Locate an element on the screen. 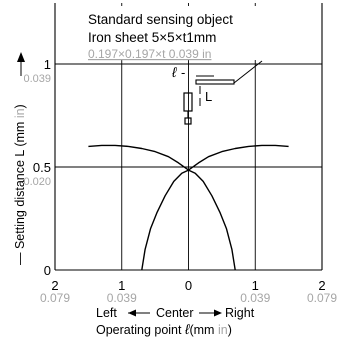 The height and width of the screenshot is (345, 339). right-arrowhead-icon is located at coordinates (218, 313).